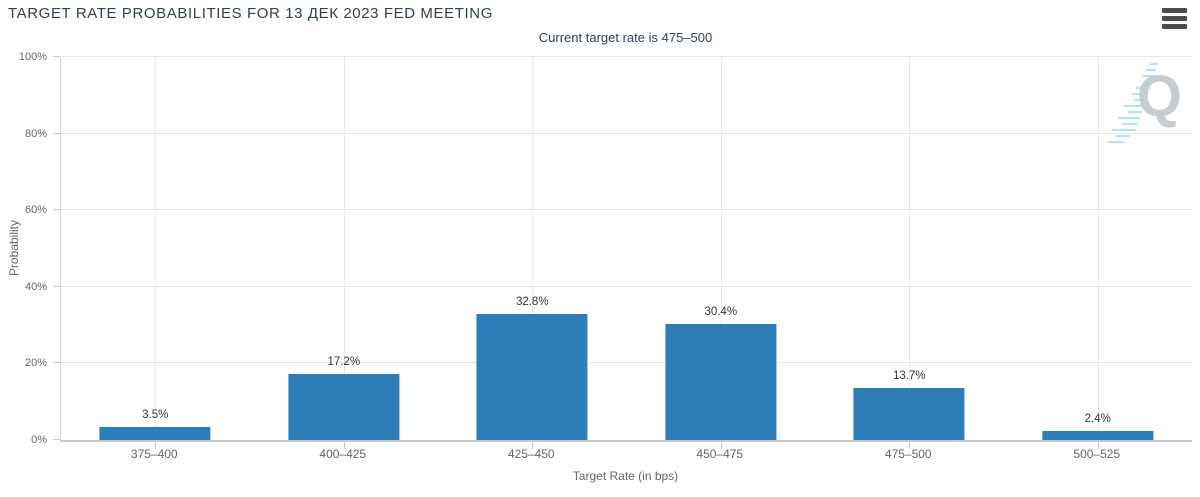  What do you see at coordinates (908, 454) in the screenshot?
I see `x-tick-label: 475–500` at bounding box center [908, 454].